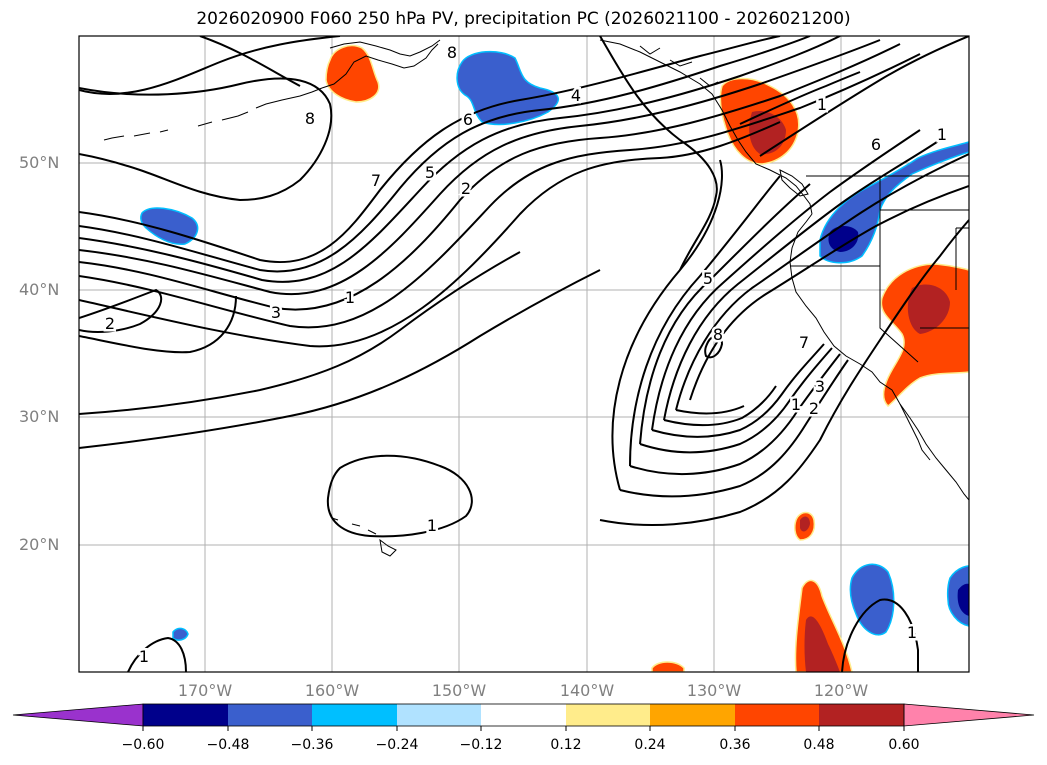  Describe the element at coordinates (332, 690) in the screenshot. I see `lon-label: 160°W` at that location.